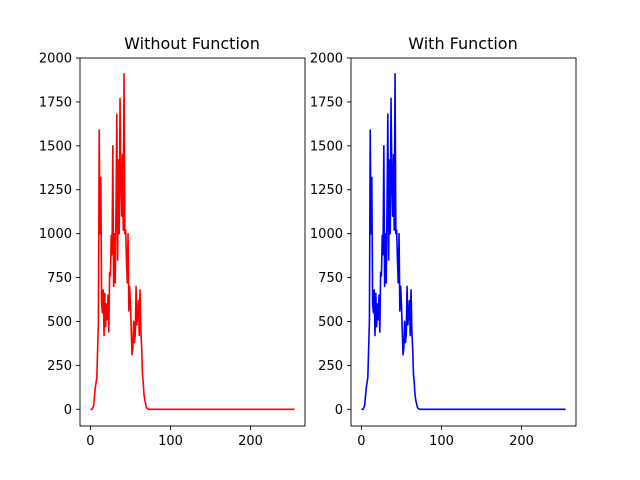 The height and width of the screenshot is (480, 640). What do you see at coordinates (192, 43) in the screenshot?
I see `subplot-title: Without Function` at bounding box center [192, 43].